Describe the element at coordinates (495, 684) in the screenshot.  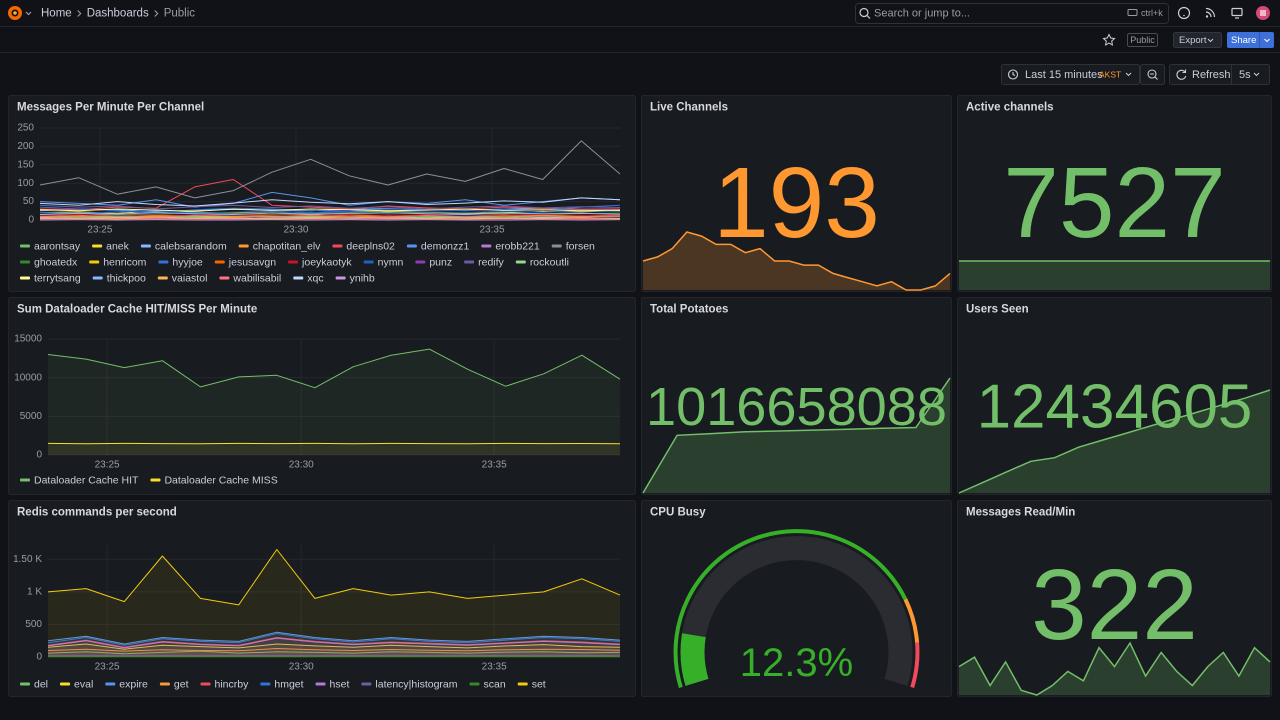
I see `legend-label: scan` at that location.